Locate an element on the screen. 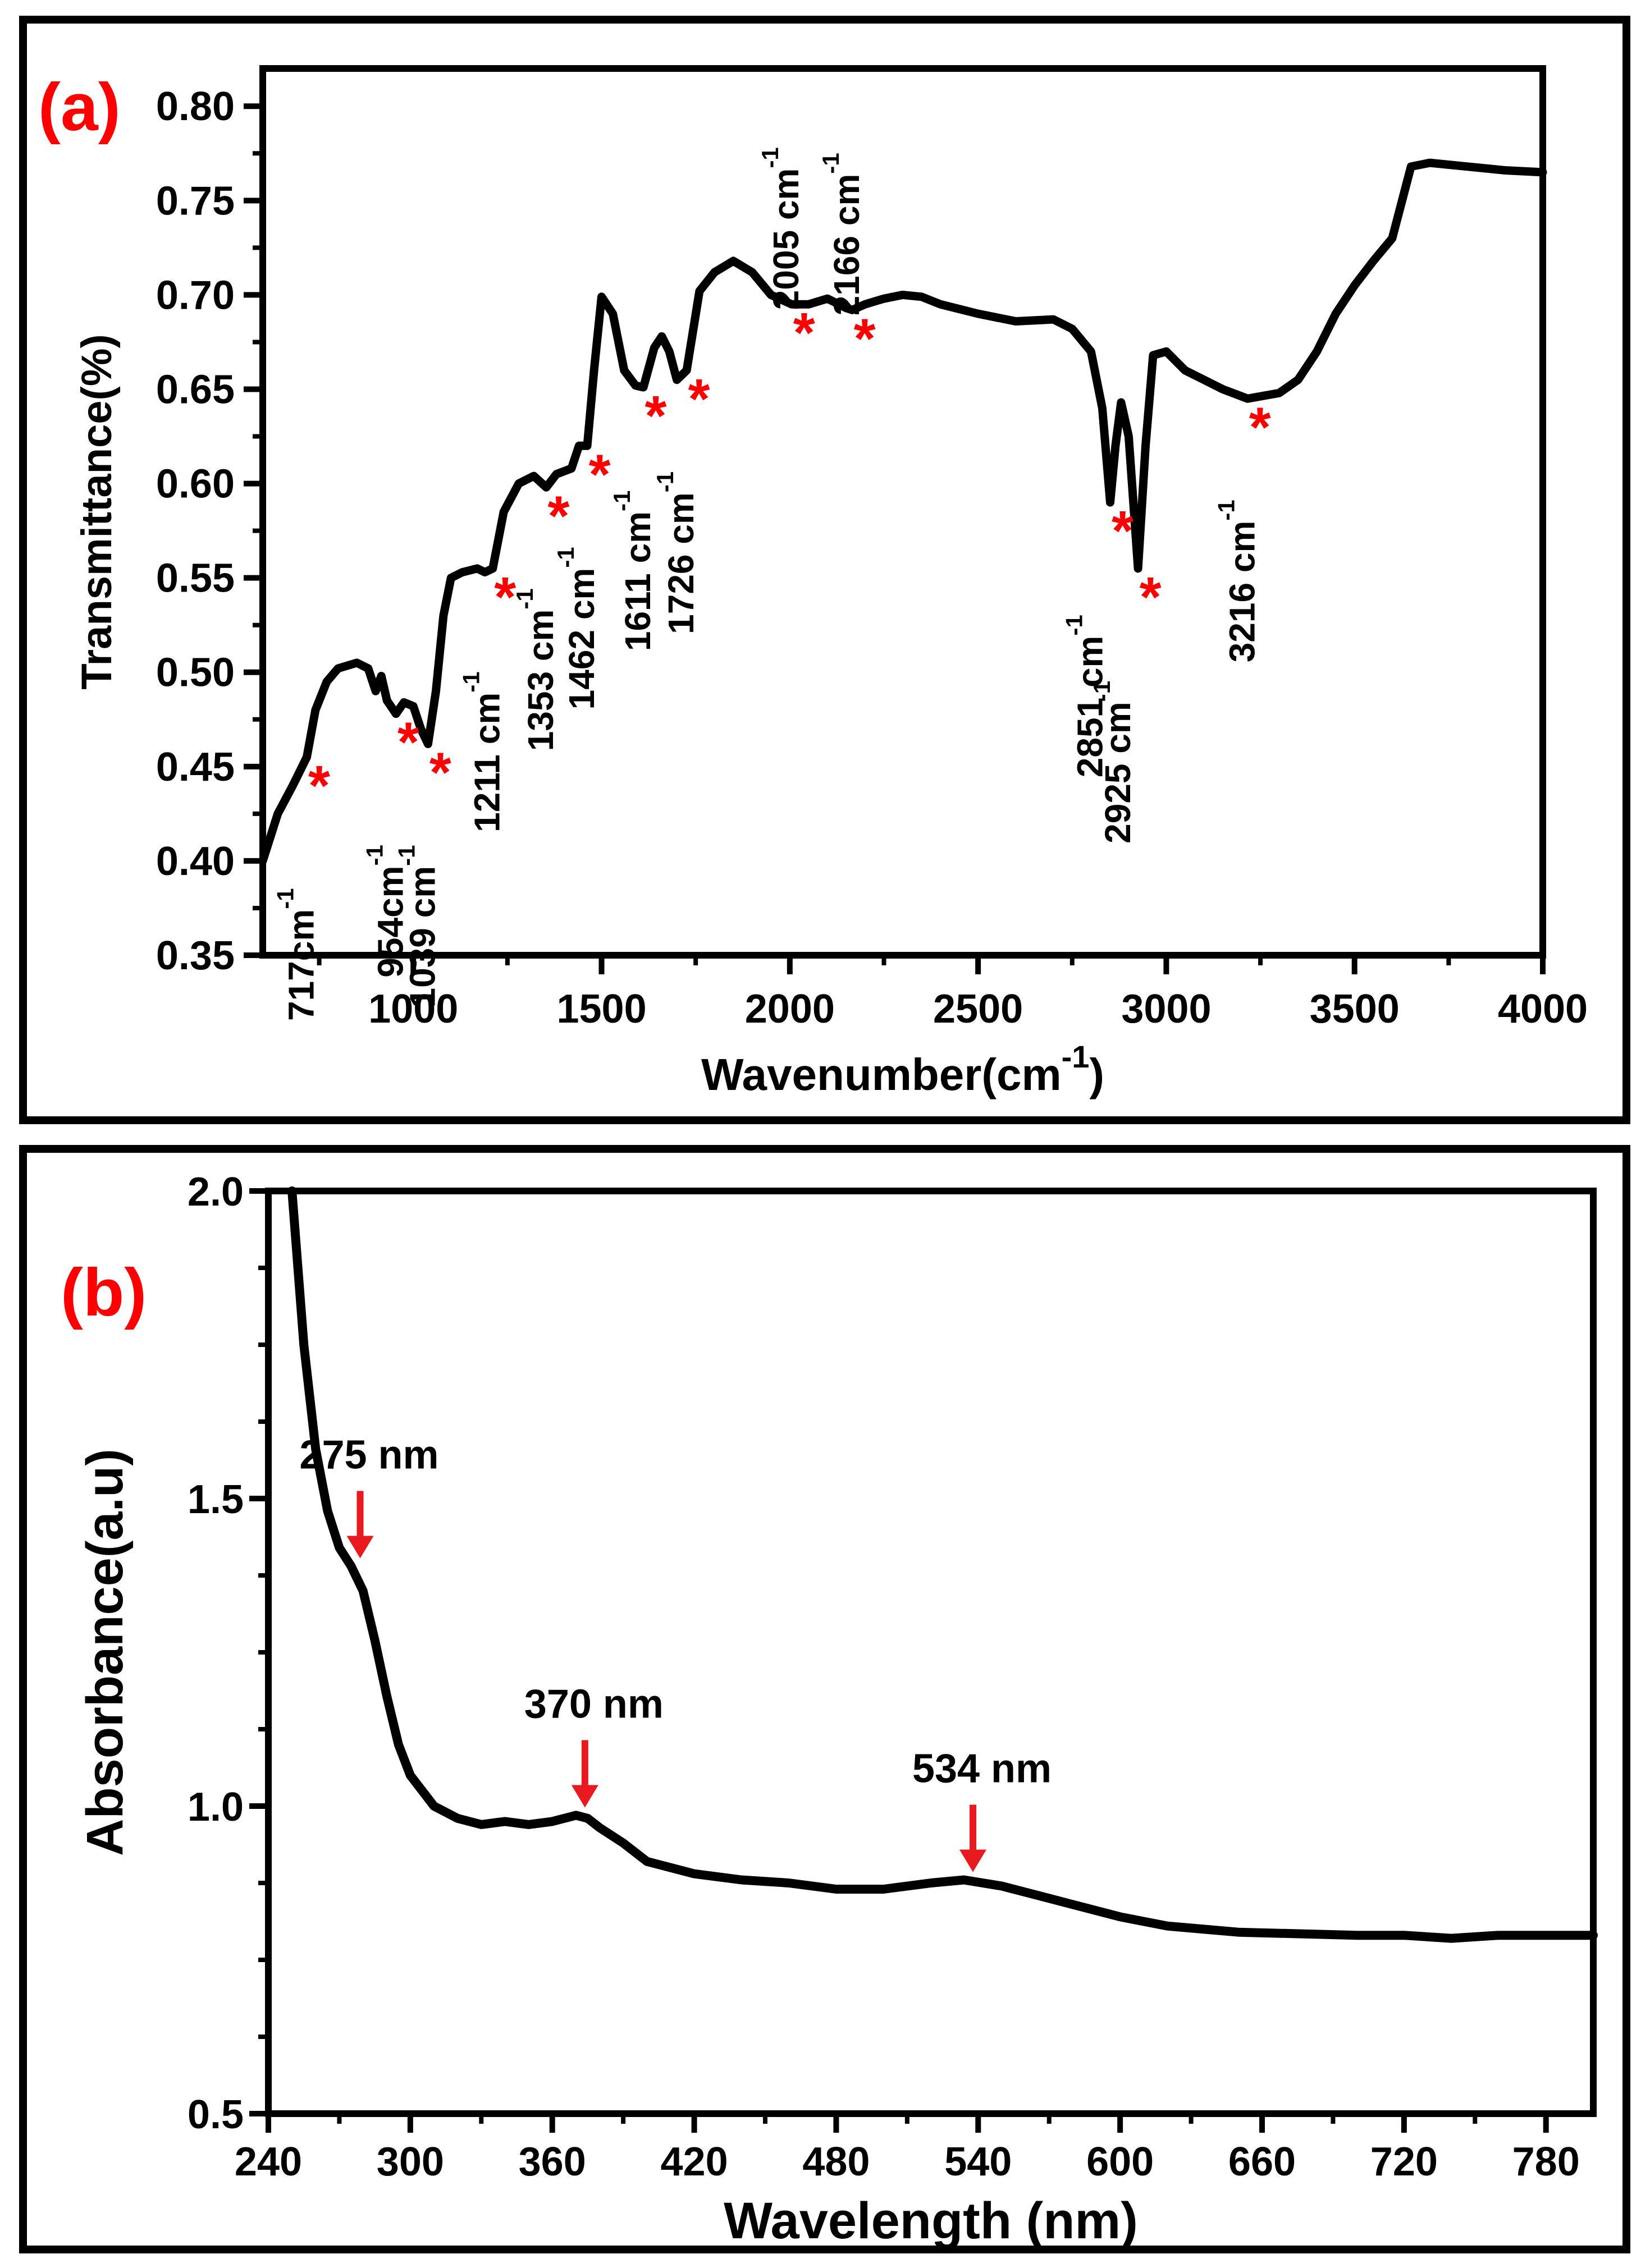 This screenshot has height=2268, width=1650. panel-label-b: (b) is located at coordinates (104, 1292).